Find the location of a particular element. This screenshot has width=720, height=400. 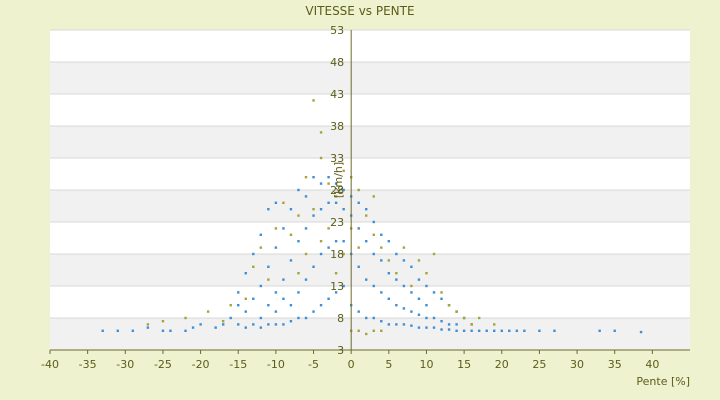

y-tick-label: 18 is located at coordinates (337, 254).